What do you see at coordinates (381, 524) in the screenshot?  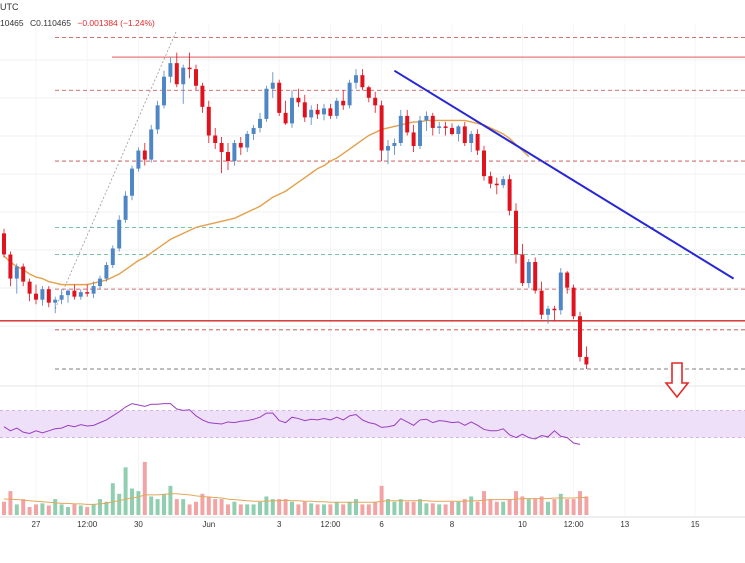 I see `x-tick-label: 6` at bounding box center [381, 524].